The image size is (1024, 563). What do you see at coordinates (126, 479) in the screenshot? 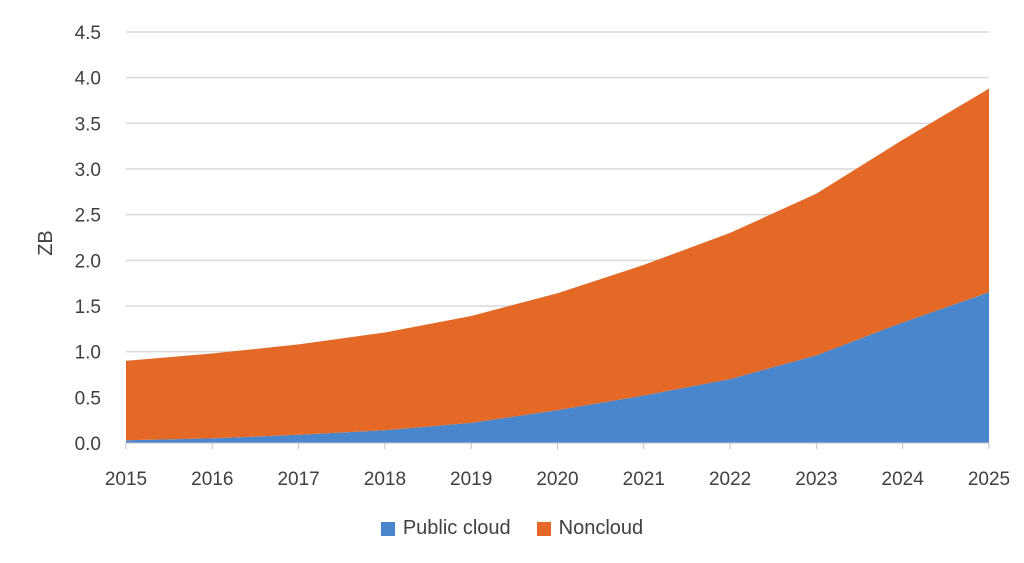
I see `x-tick-label: 2015` at bounding box center [126, 479].